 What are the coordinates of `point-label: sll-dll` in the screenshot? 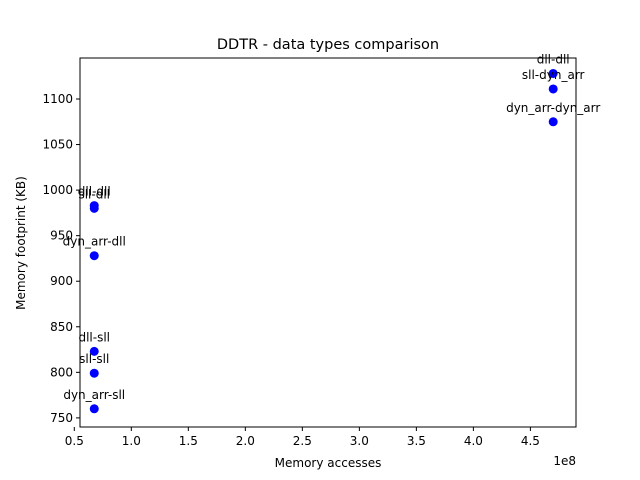 It's located at (94, 194).